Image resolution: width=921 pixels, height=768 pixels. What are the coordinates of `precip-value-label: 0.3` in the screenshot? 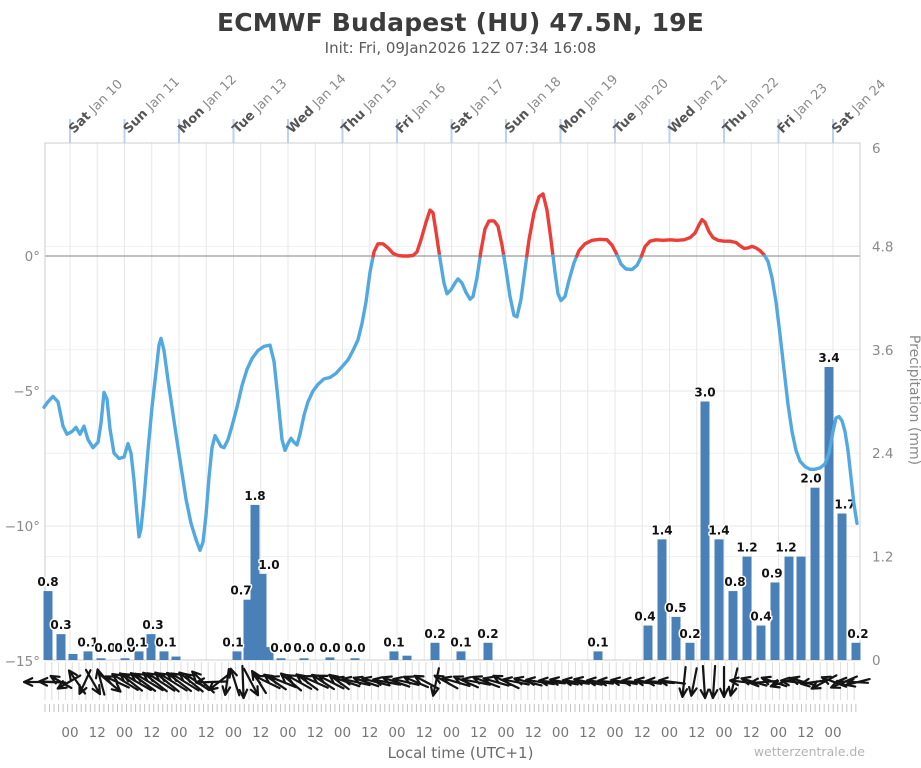 It's located at (60, 625).